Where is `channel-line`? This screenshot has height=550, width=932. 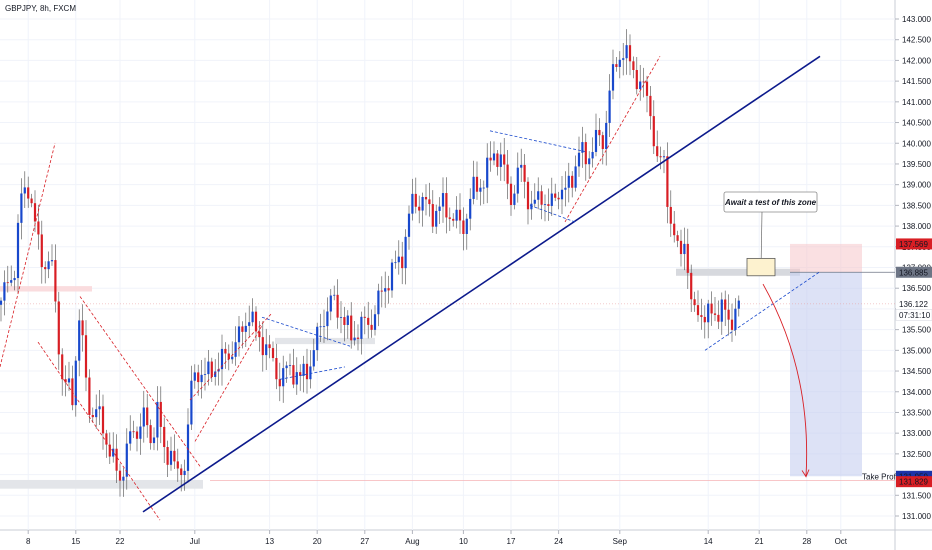
channel-line is located at coordinates (612, 139).